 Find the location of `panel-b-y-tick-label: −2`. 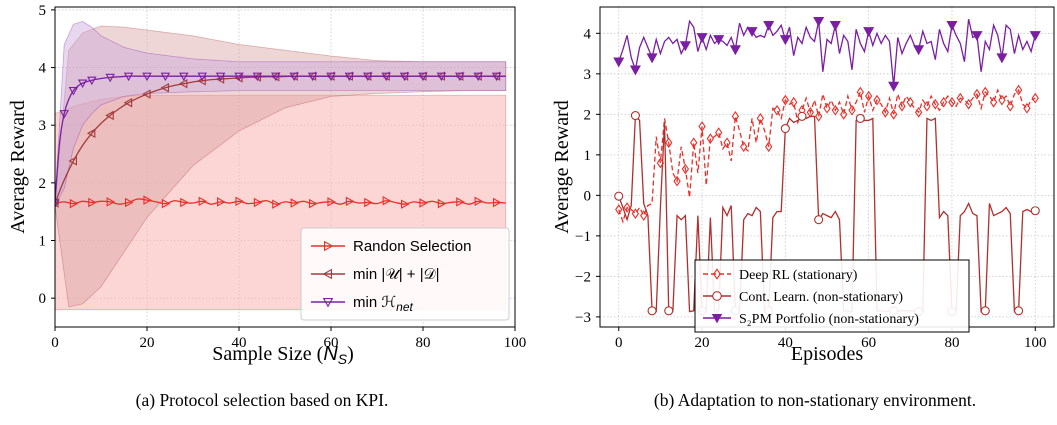

panel-b-y-tick-label: −2 is located at coordinates (583, 277).